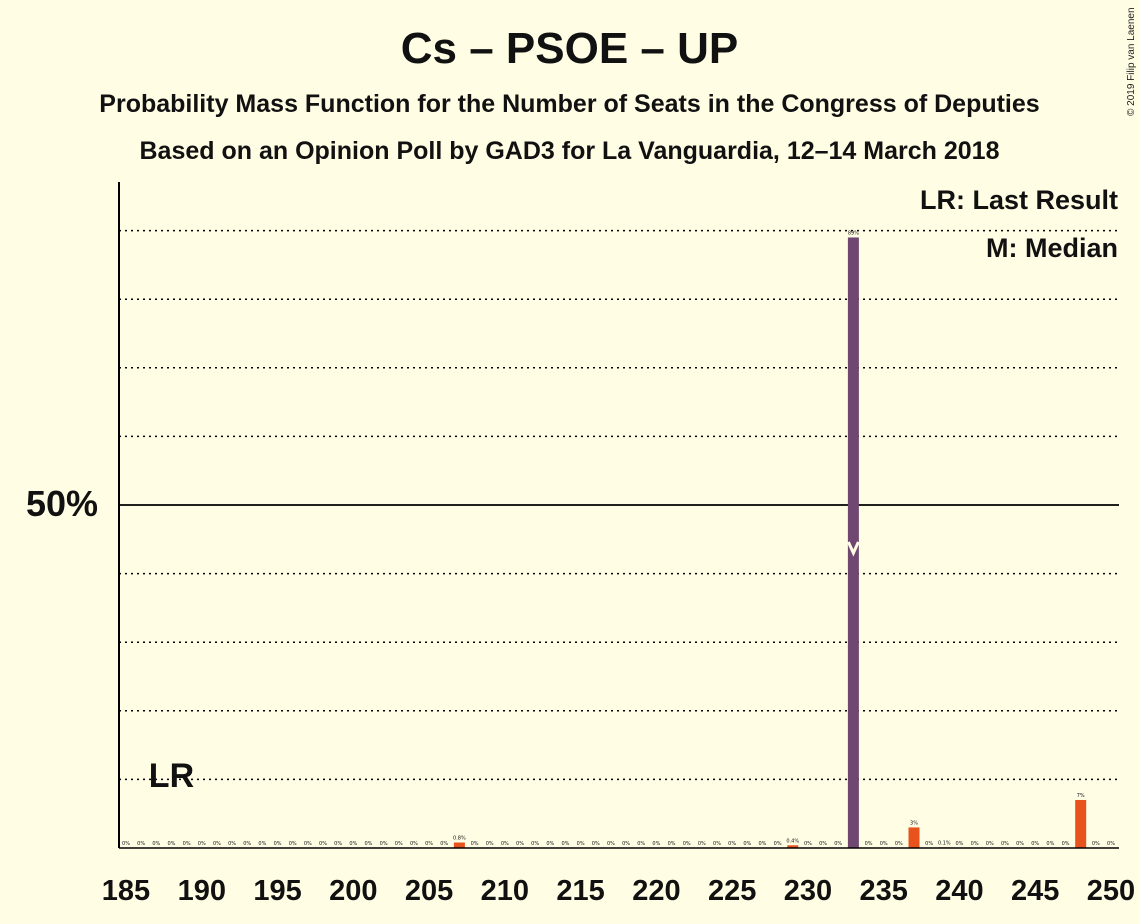  I want to click on bar-label-238: 0%, so click(929, 844).